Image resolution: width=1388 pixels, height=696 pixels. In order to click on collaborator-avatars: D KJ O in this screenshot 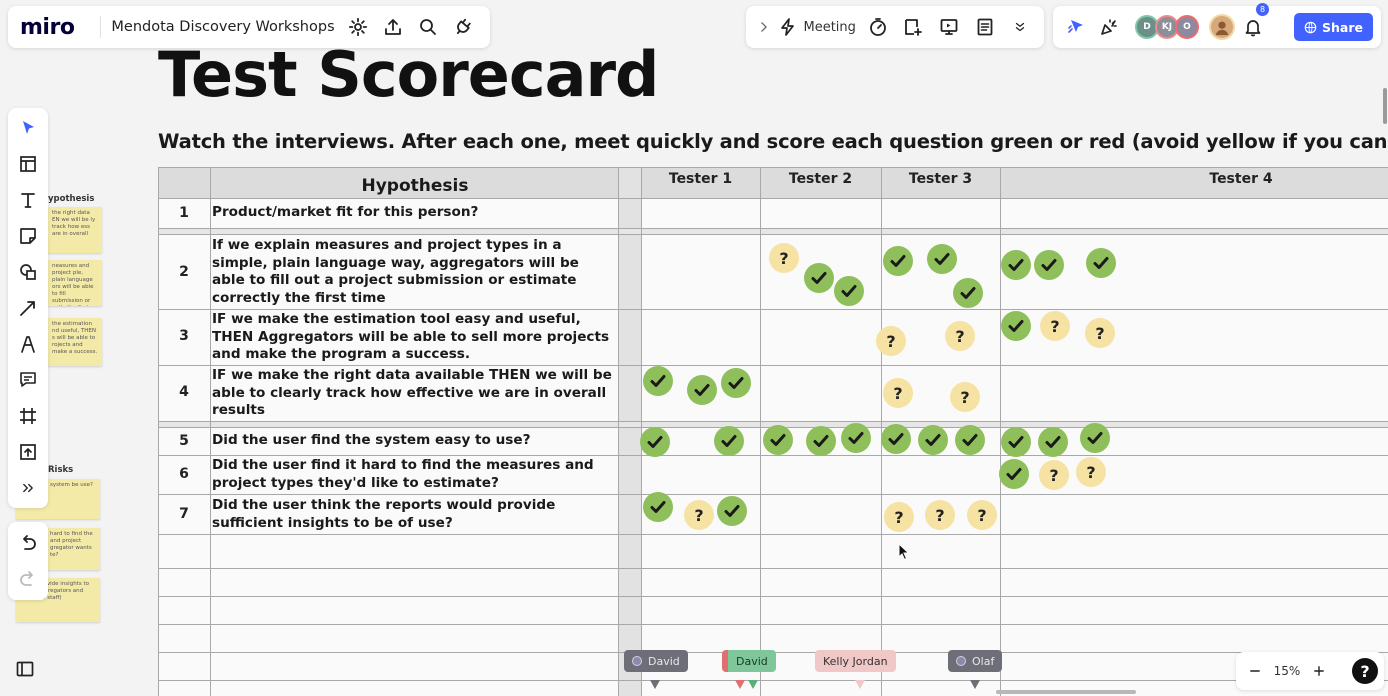, I will do `click(1167, 27)`.